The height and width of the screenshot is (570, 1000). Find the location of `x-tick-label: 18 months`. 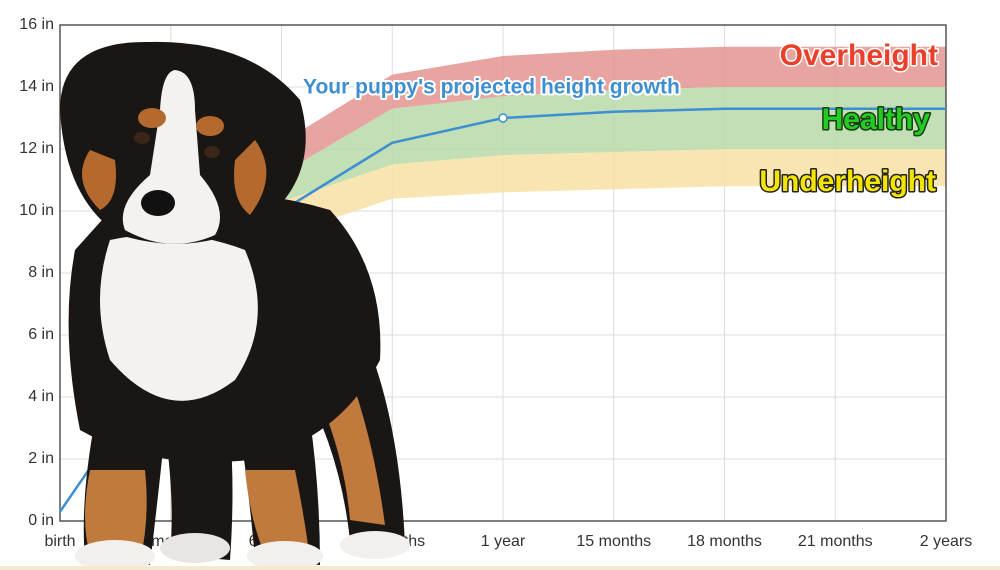

x-tick-label: 18 months is located at coordinates (724, 541).